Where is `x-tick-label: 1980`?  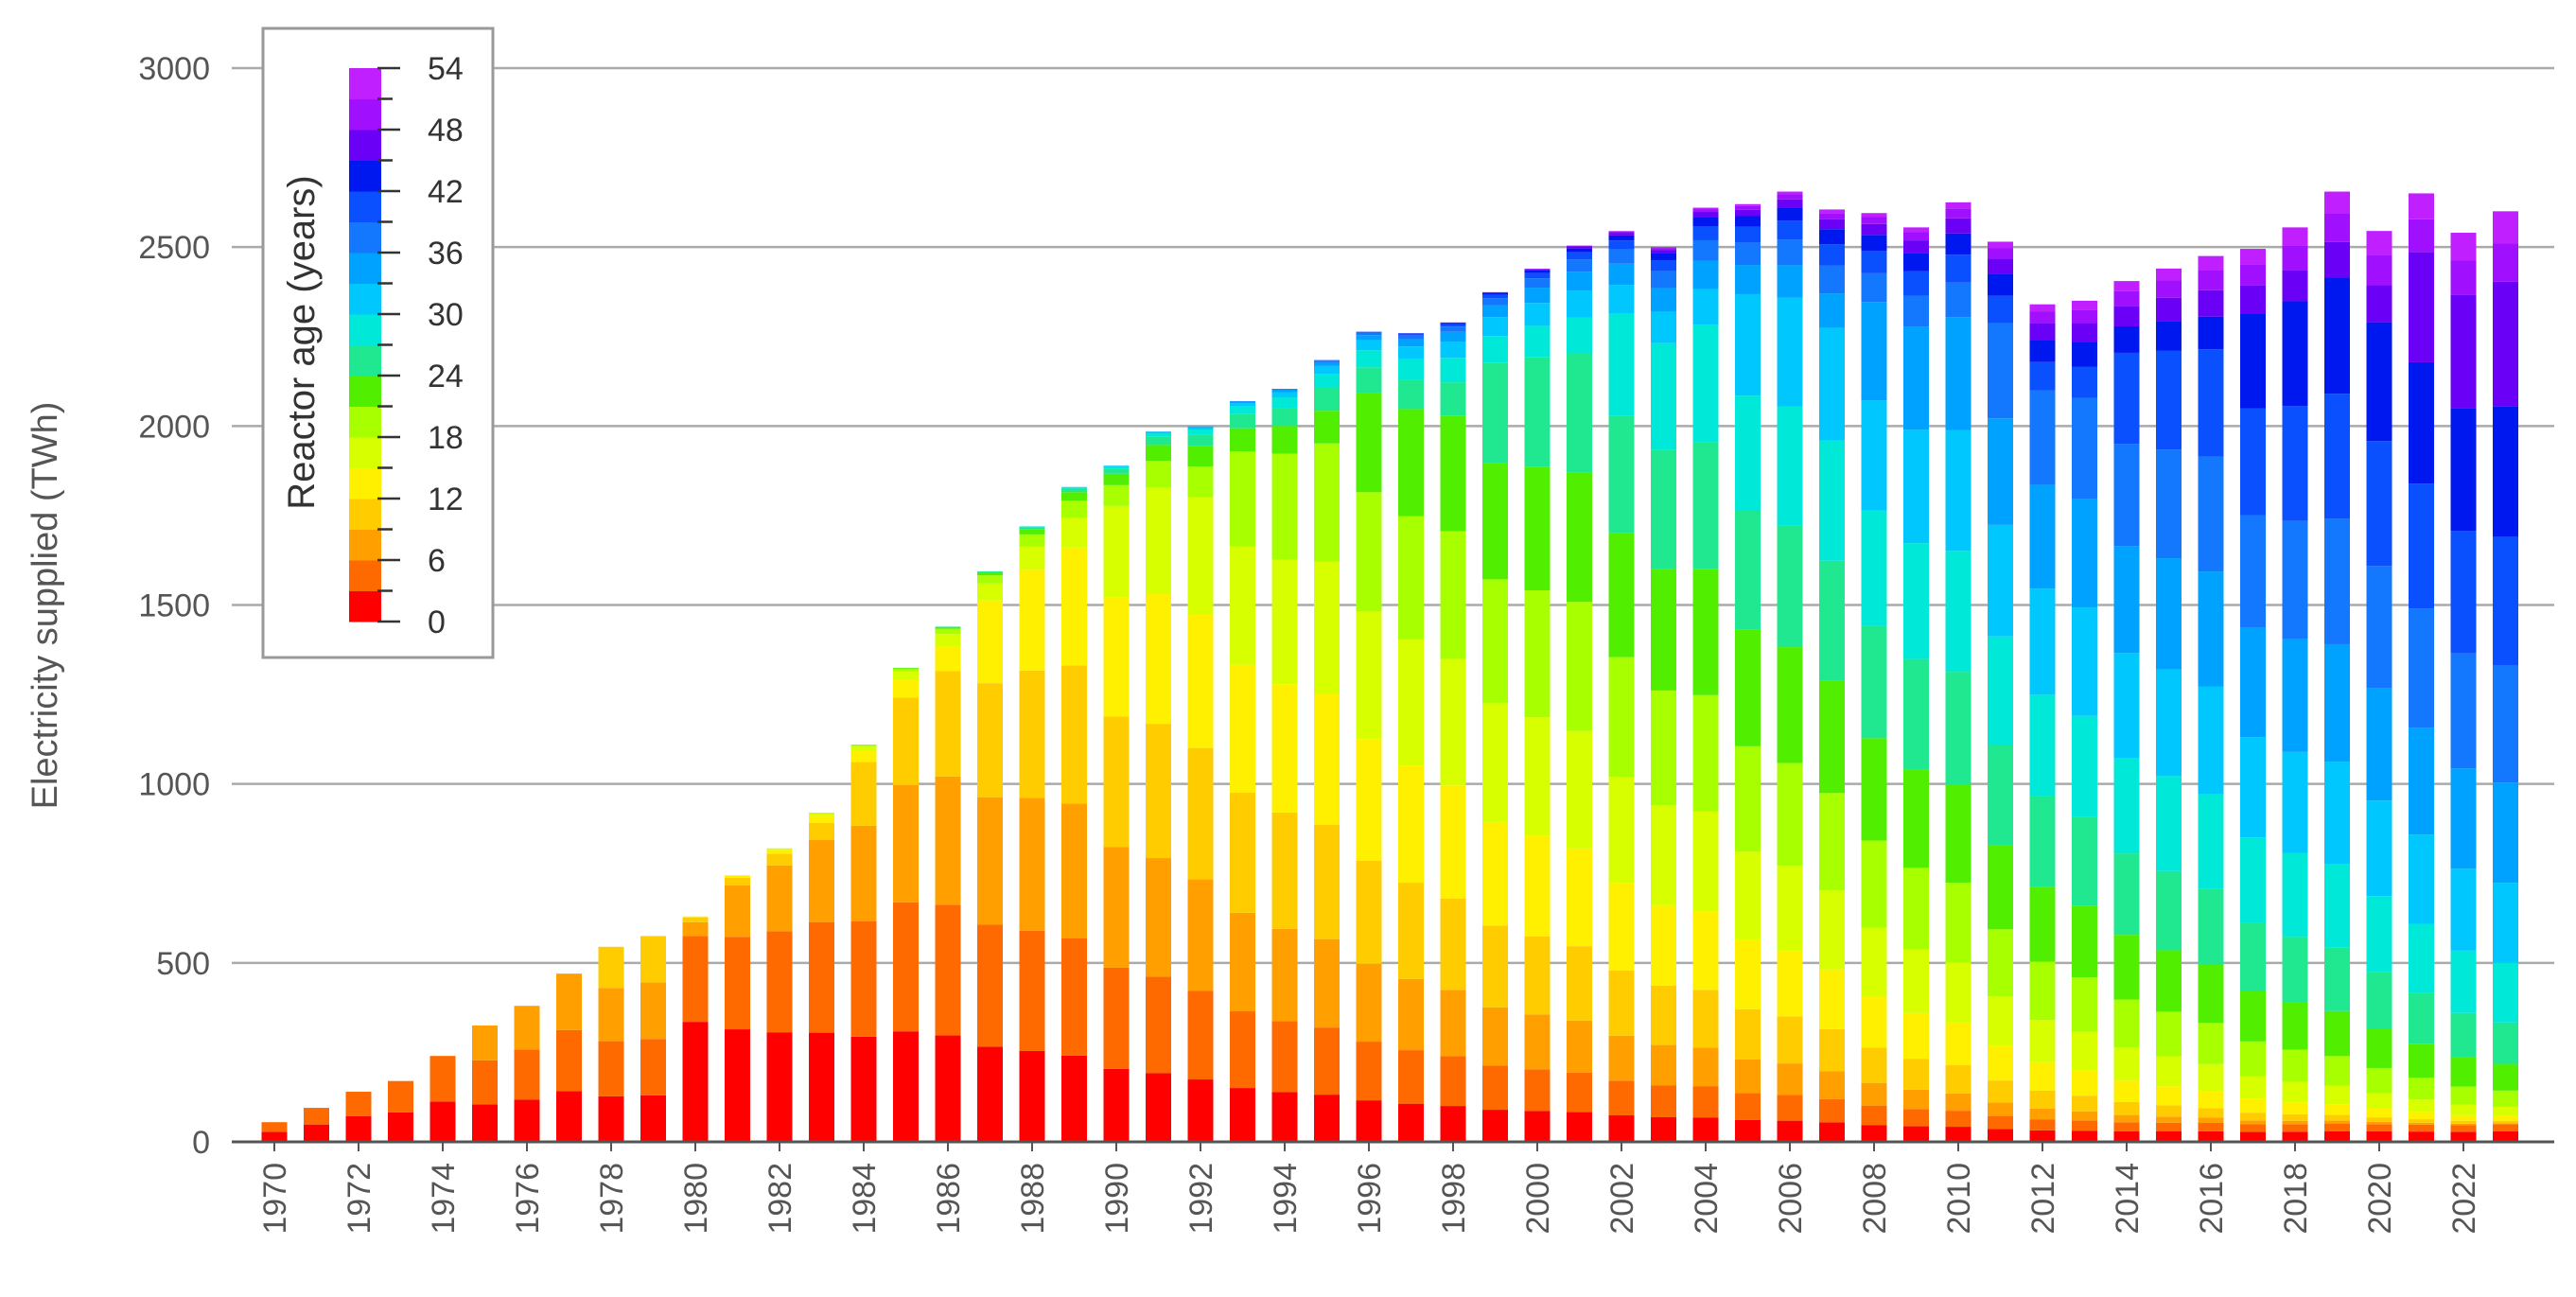
x-tick-label: 1980 is located at coordinates (696, 1199).